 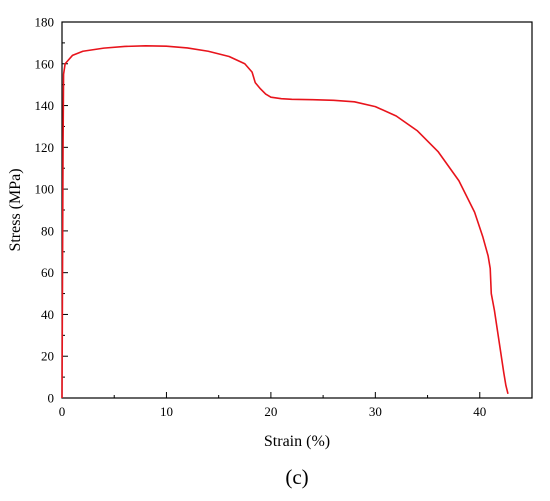 I want to click on y-axis-ticks: 0 20 40 60 80 100 120 140 160 180, so click(x=51, y=210).